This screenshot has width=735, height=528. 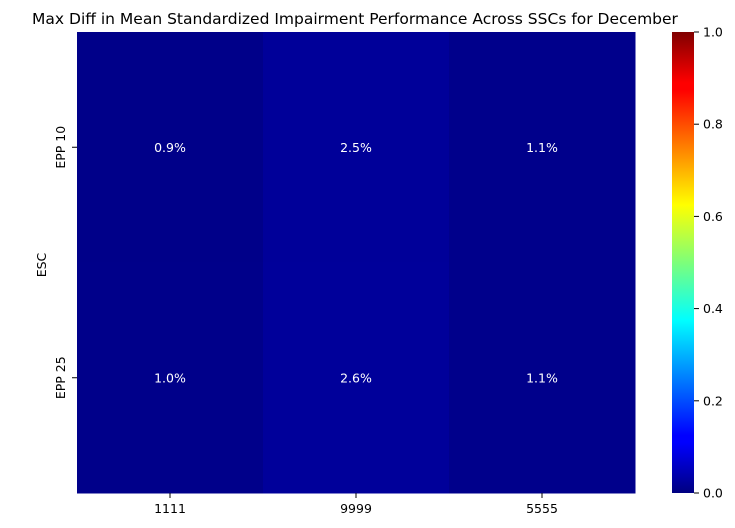 What do you see at coordinates (356, 508) in the screenshot?
I see `x-tick-label: 9999` at bounding box center [356, 508].